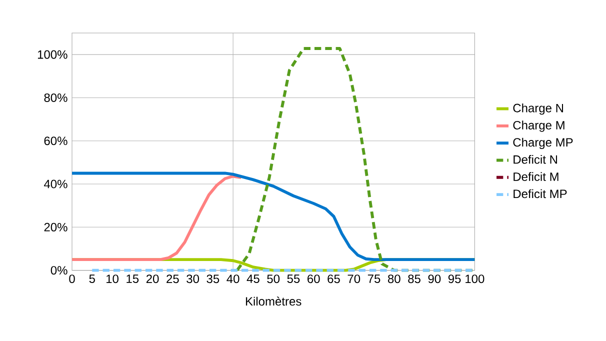  I want to click on x-tick-label: 35, so click(213, 279).